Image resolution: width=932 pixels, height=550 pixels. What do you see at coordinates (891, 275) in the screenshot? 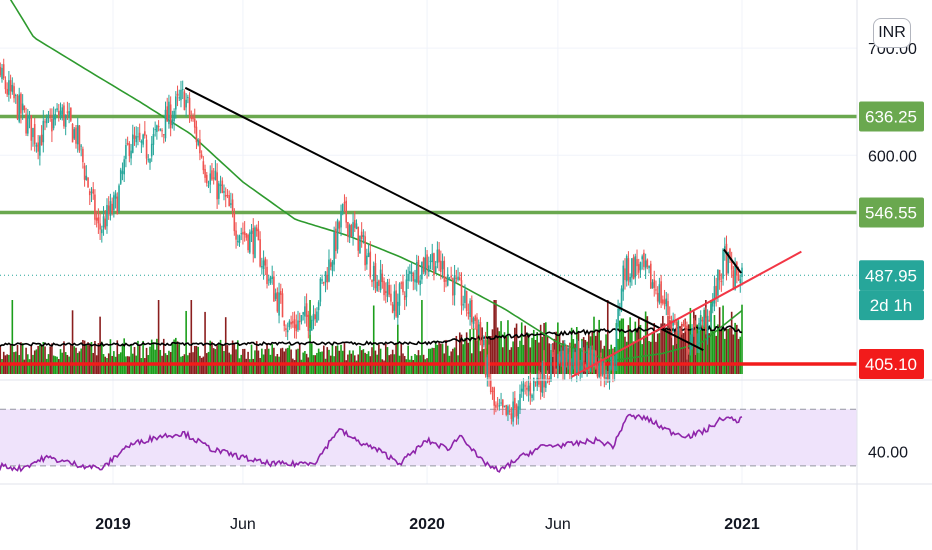
I see `last-price-tag-label: 487.95` at bounding box center [891, 275].